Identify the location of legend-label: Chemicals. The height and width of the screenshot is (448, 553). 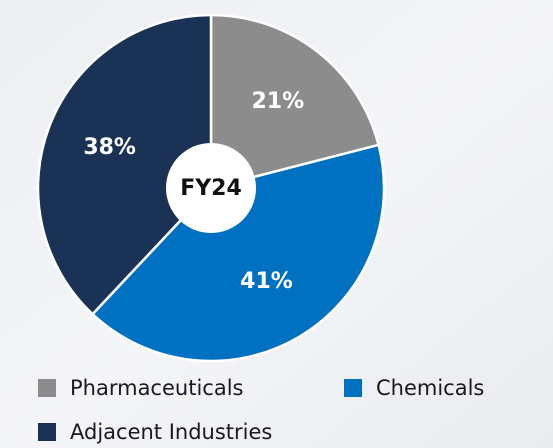
(430, 388).